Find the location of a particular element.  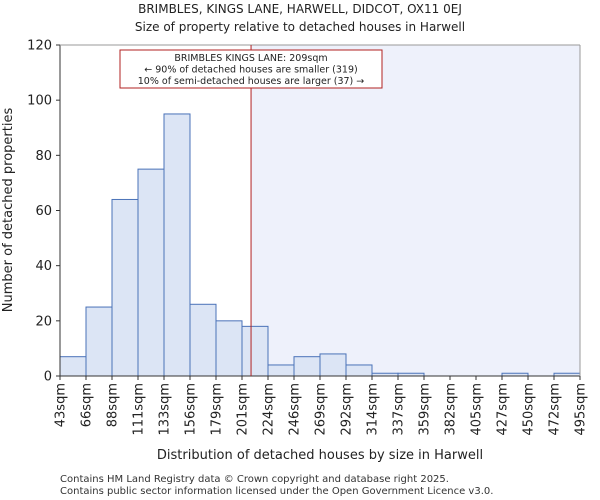

x-tick-label: 43sqm is located at coordinates (61, 405).